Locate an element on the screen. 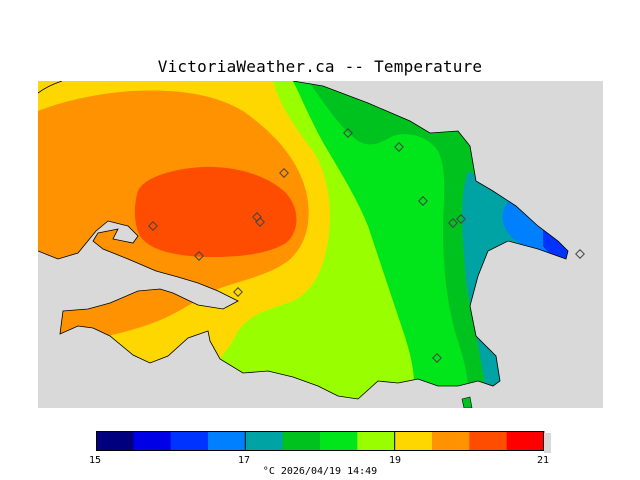  color-bar-shadow is located at coordinates (547, 443).